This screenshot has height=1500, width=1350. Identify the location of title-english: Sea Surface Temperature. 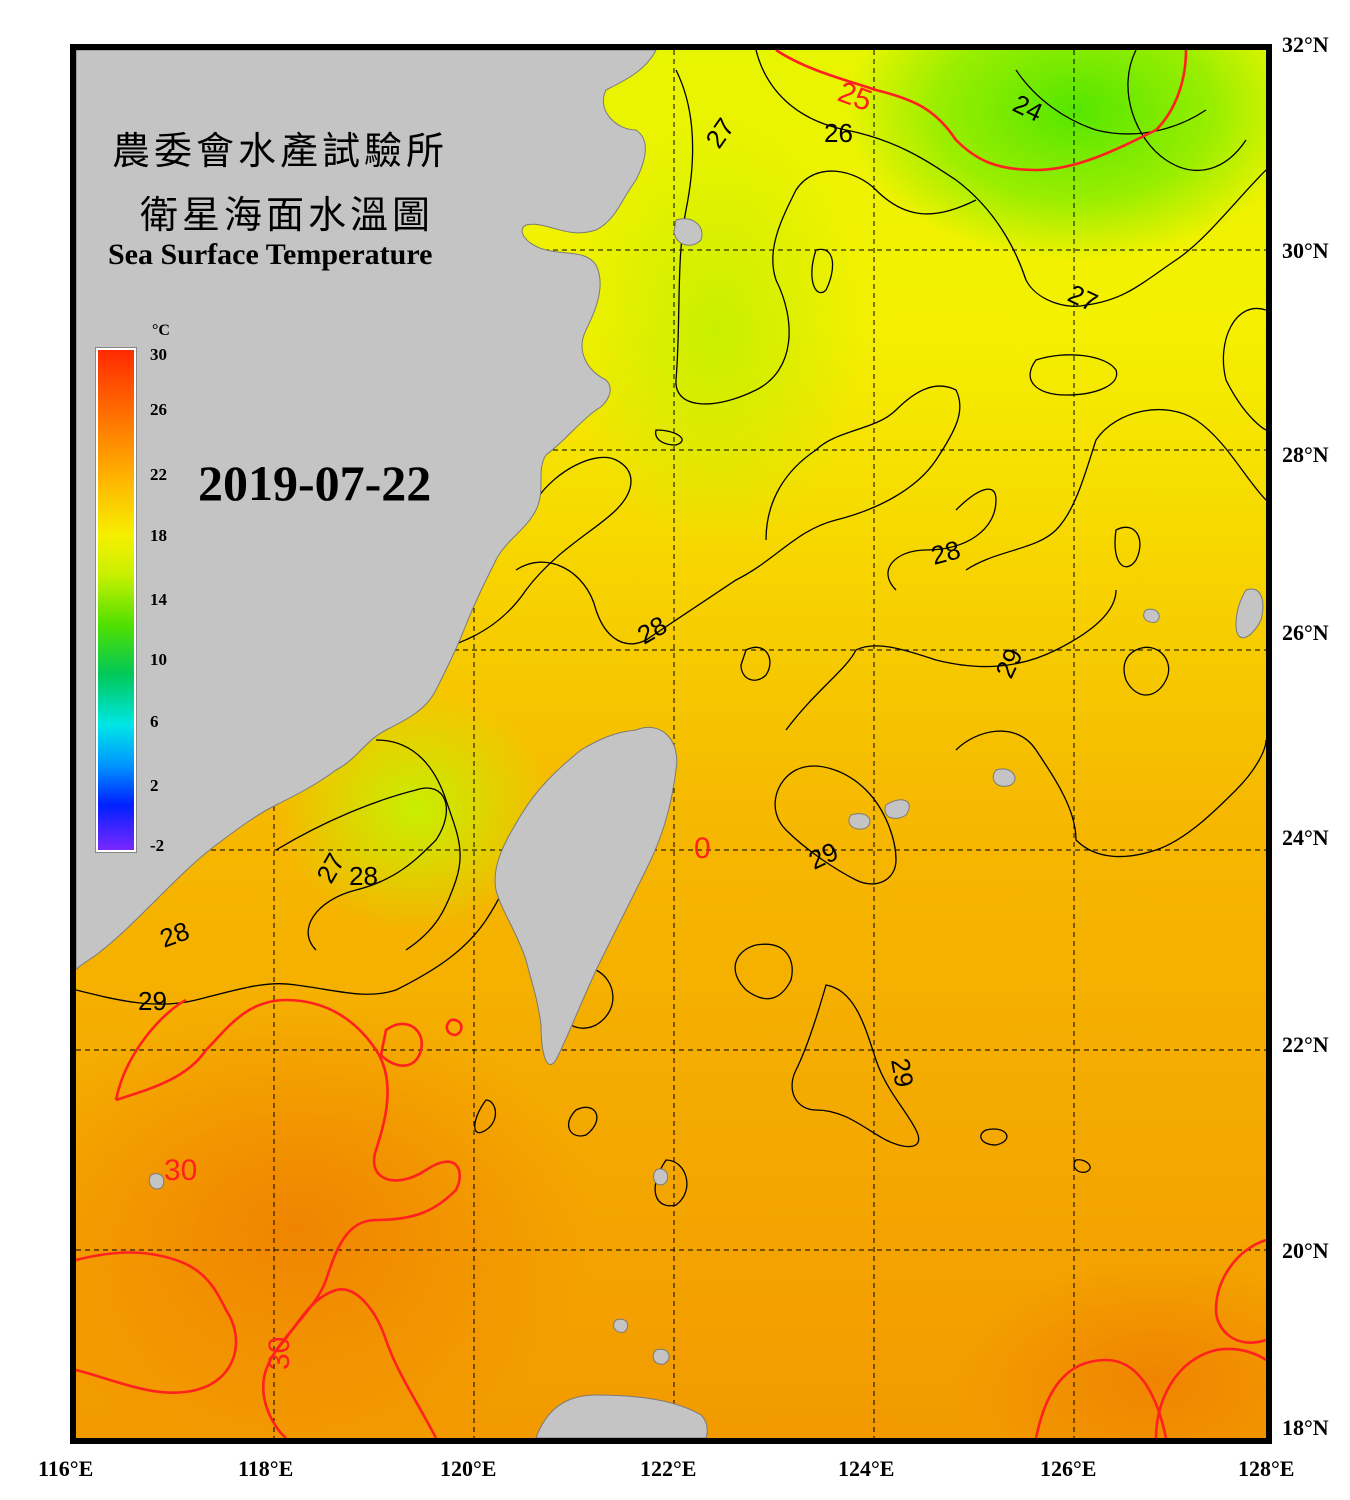
(270, 254).